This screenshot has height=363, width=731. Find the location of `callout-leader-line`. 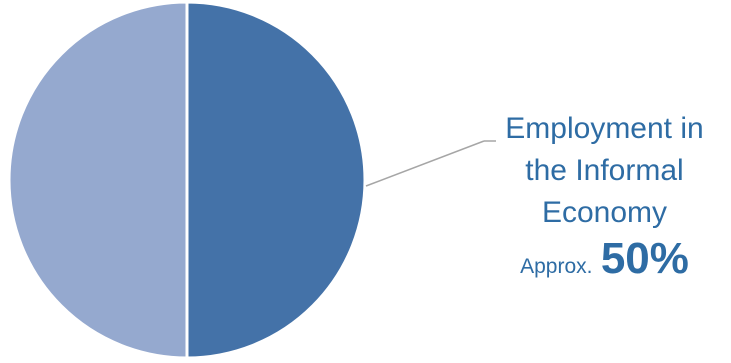

callout-leader-line is located at coordinates (425, 163).